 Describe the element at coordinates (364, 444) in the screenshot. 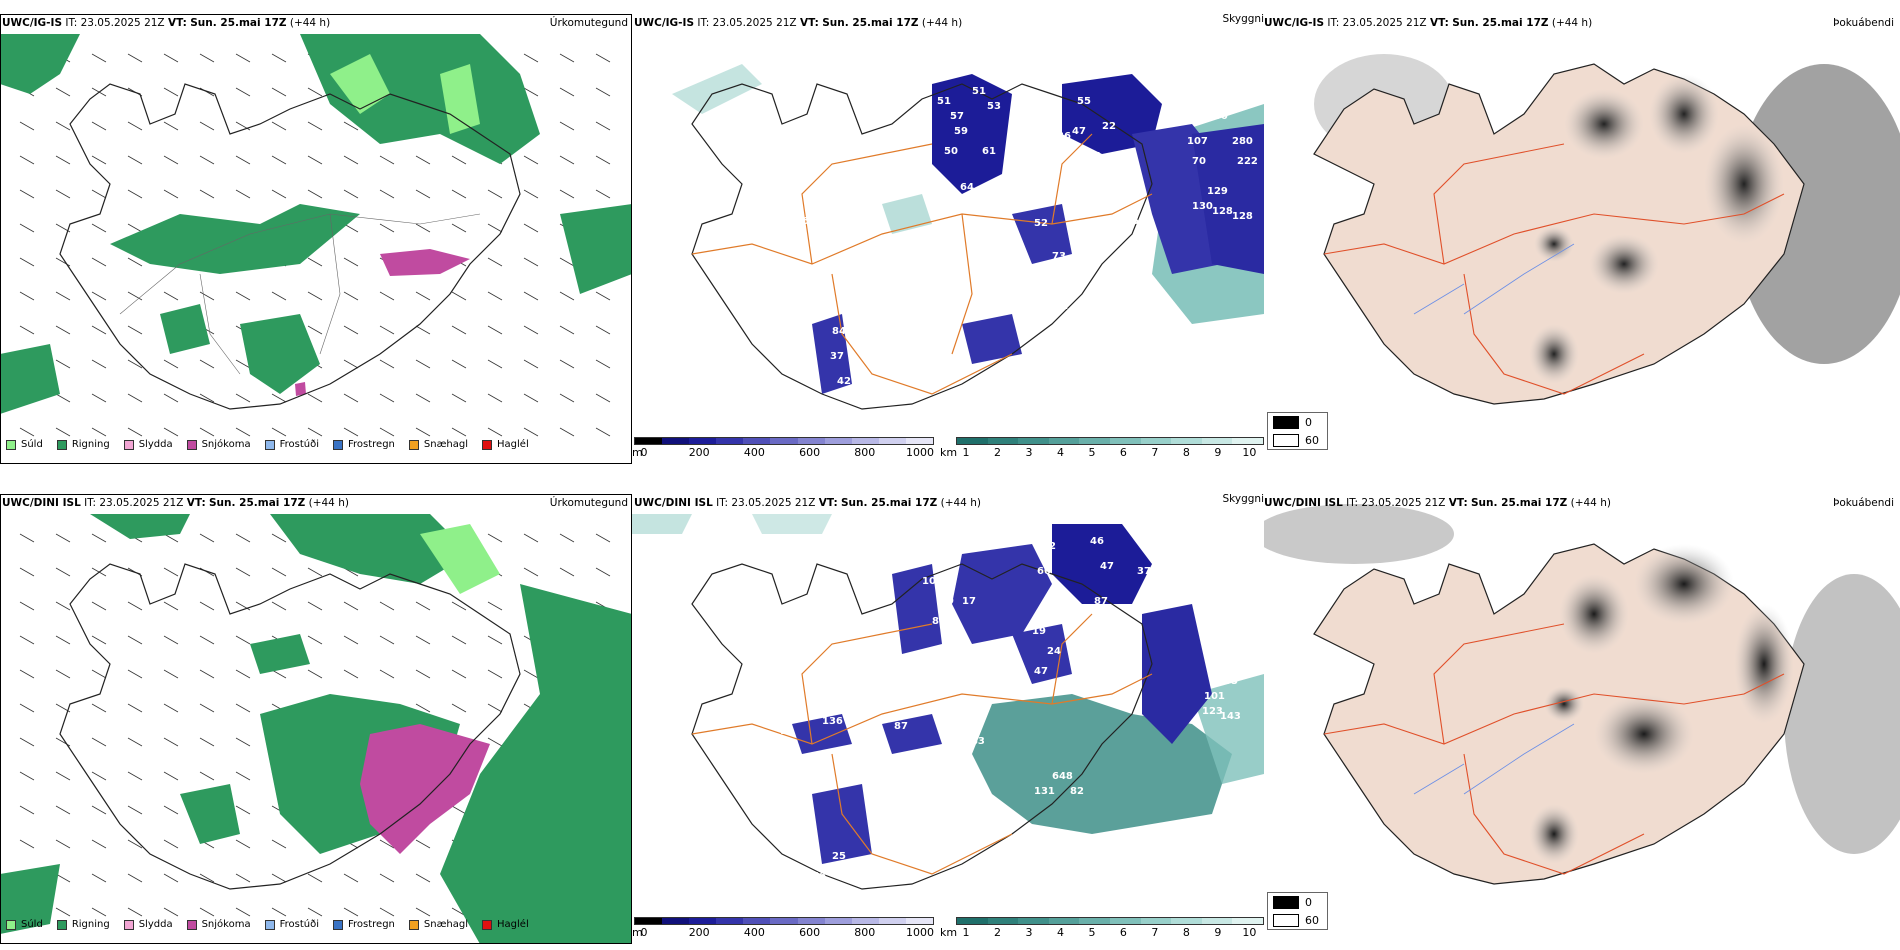

I see `legend-item: Frostregn` at that location.